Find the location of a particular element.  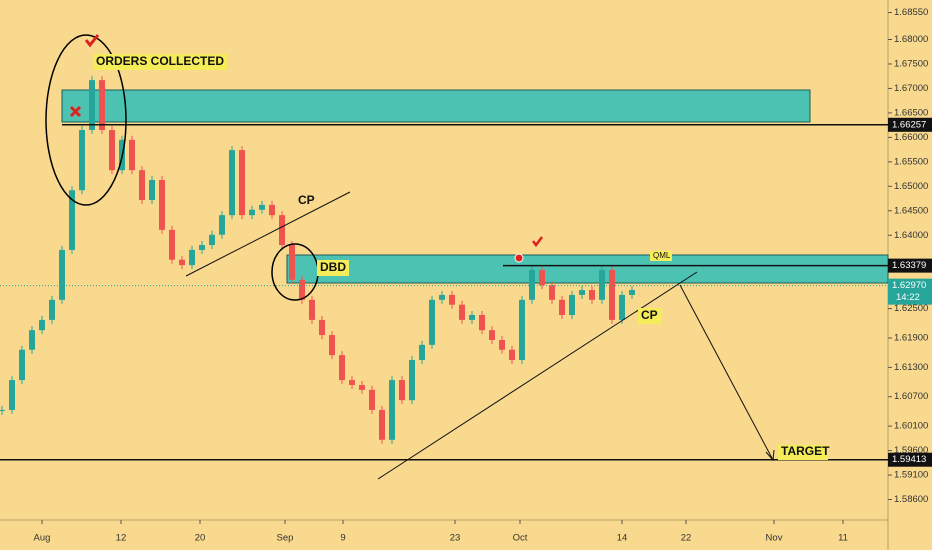

annotation: CP is located at coordinates (649, 315).